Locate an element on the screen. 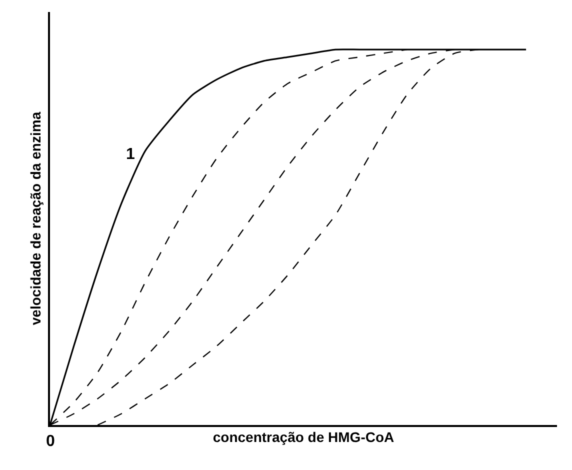 The image size is (572, 470). y-axis-title: velocidade de reação da enzima is located at coordinates (35, 219).